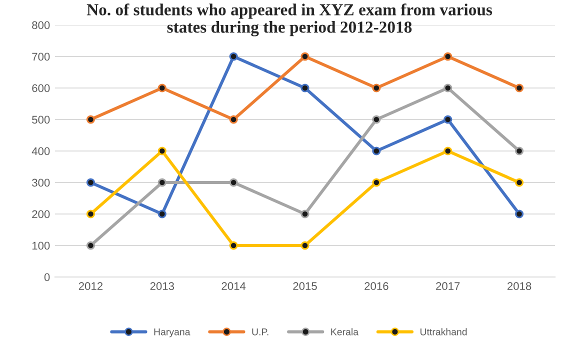 The width and height of the screenshot is (579, 346). What do you see at coordinates (345, 332) in the screenshot?
I see `legend-label: Kerala` at bounding box center [345, 332].